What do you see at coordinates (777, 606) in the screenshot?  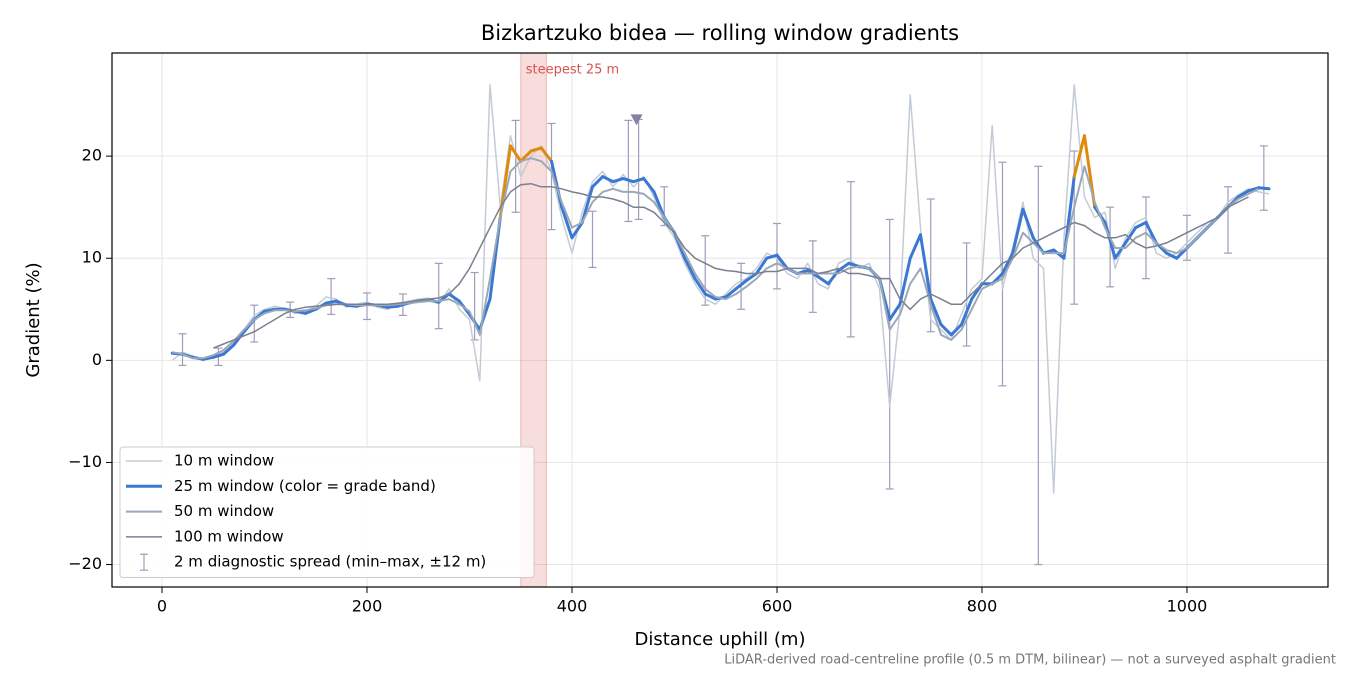 I see `x-tick-label: 600` at bounding box center [777, 606].